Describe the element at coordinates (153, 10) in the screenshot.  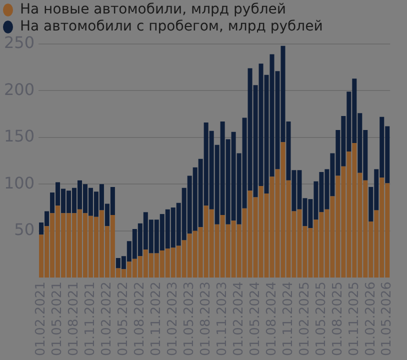
I see `legend-label: На новые автомобили, млрд рублей` at that location.